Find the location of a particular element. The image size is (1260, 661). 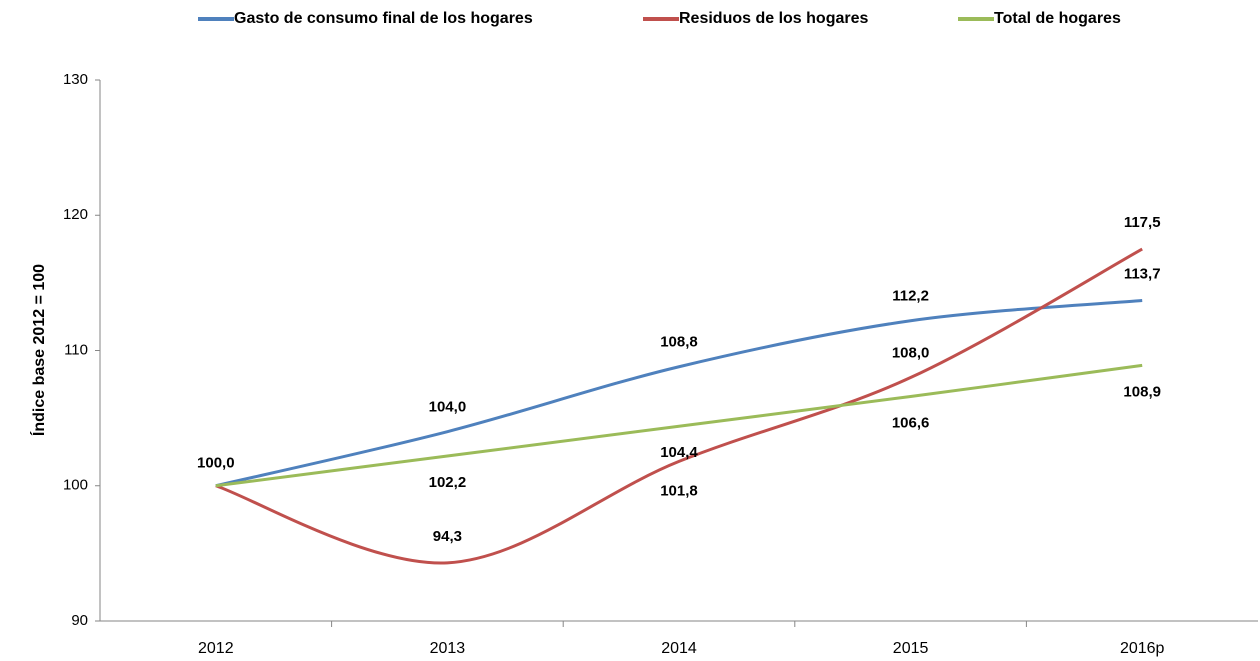

x-tick-label: 2015 is located at coordinates (911, 648).